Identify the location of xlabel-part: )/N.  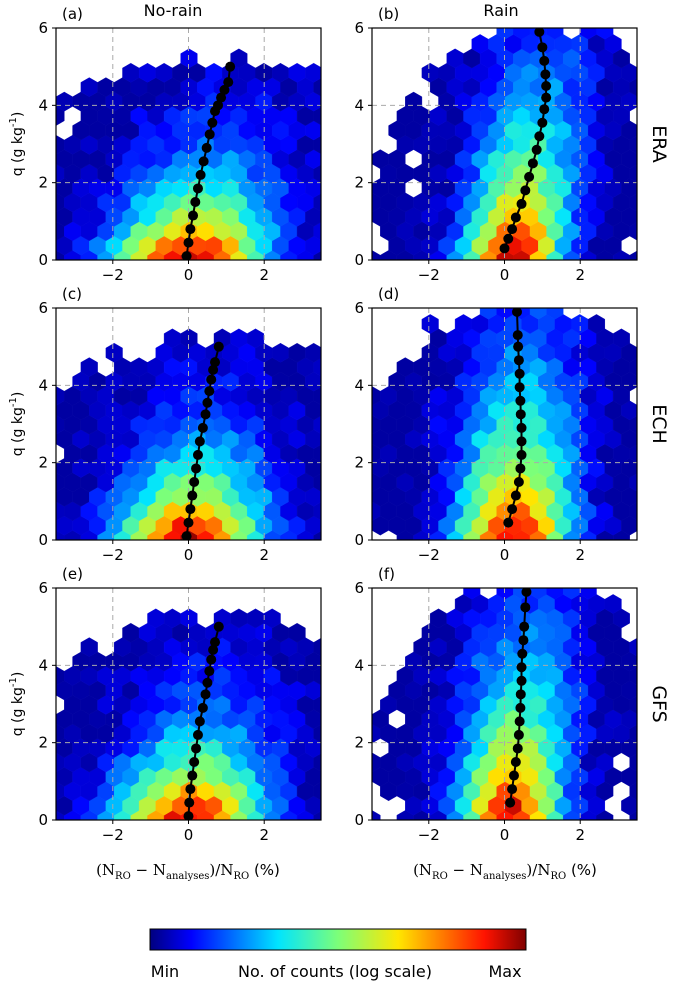
(538, 870).